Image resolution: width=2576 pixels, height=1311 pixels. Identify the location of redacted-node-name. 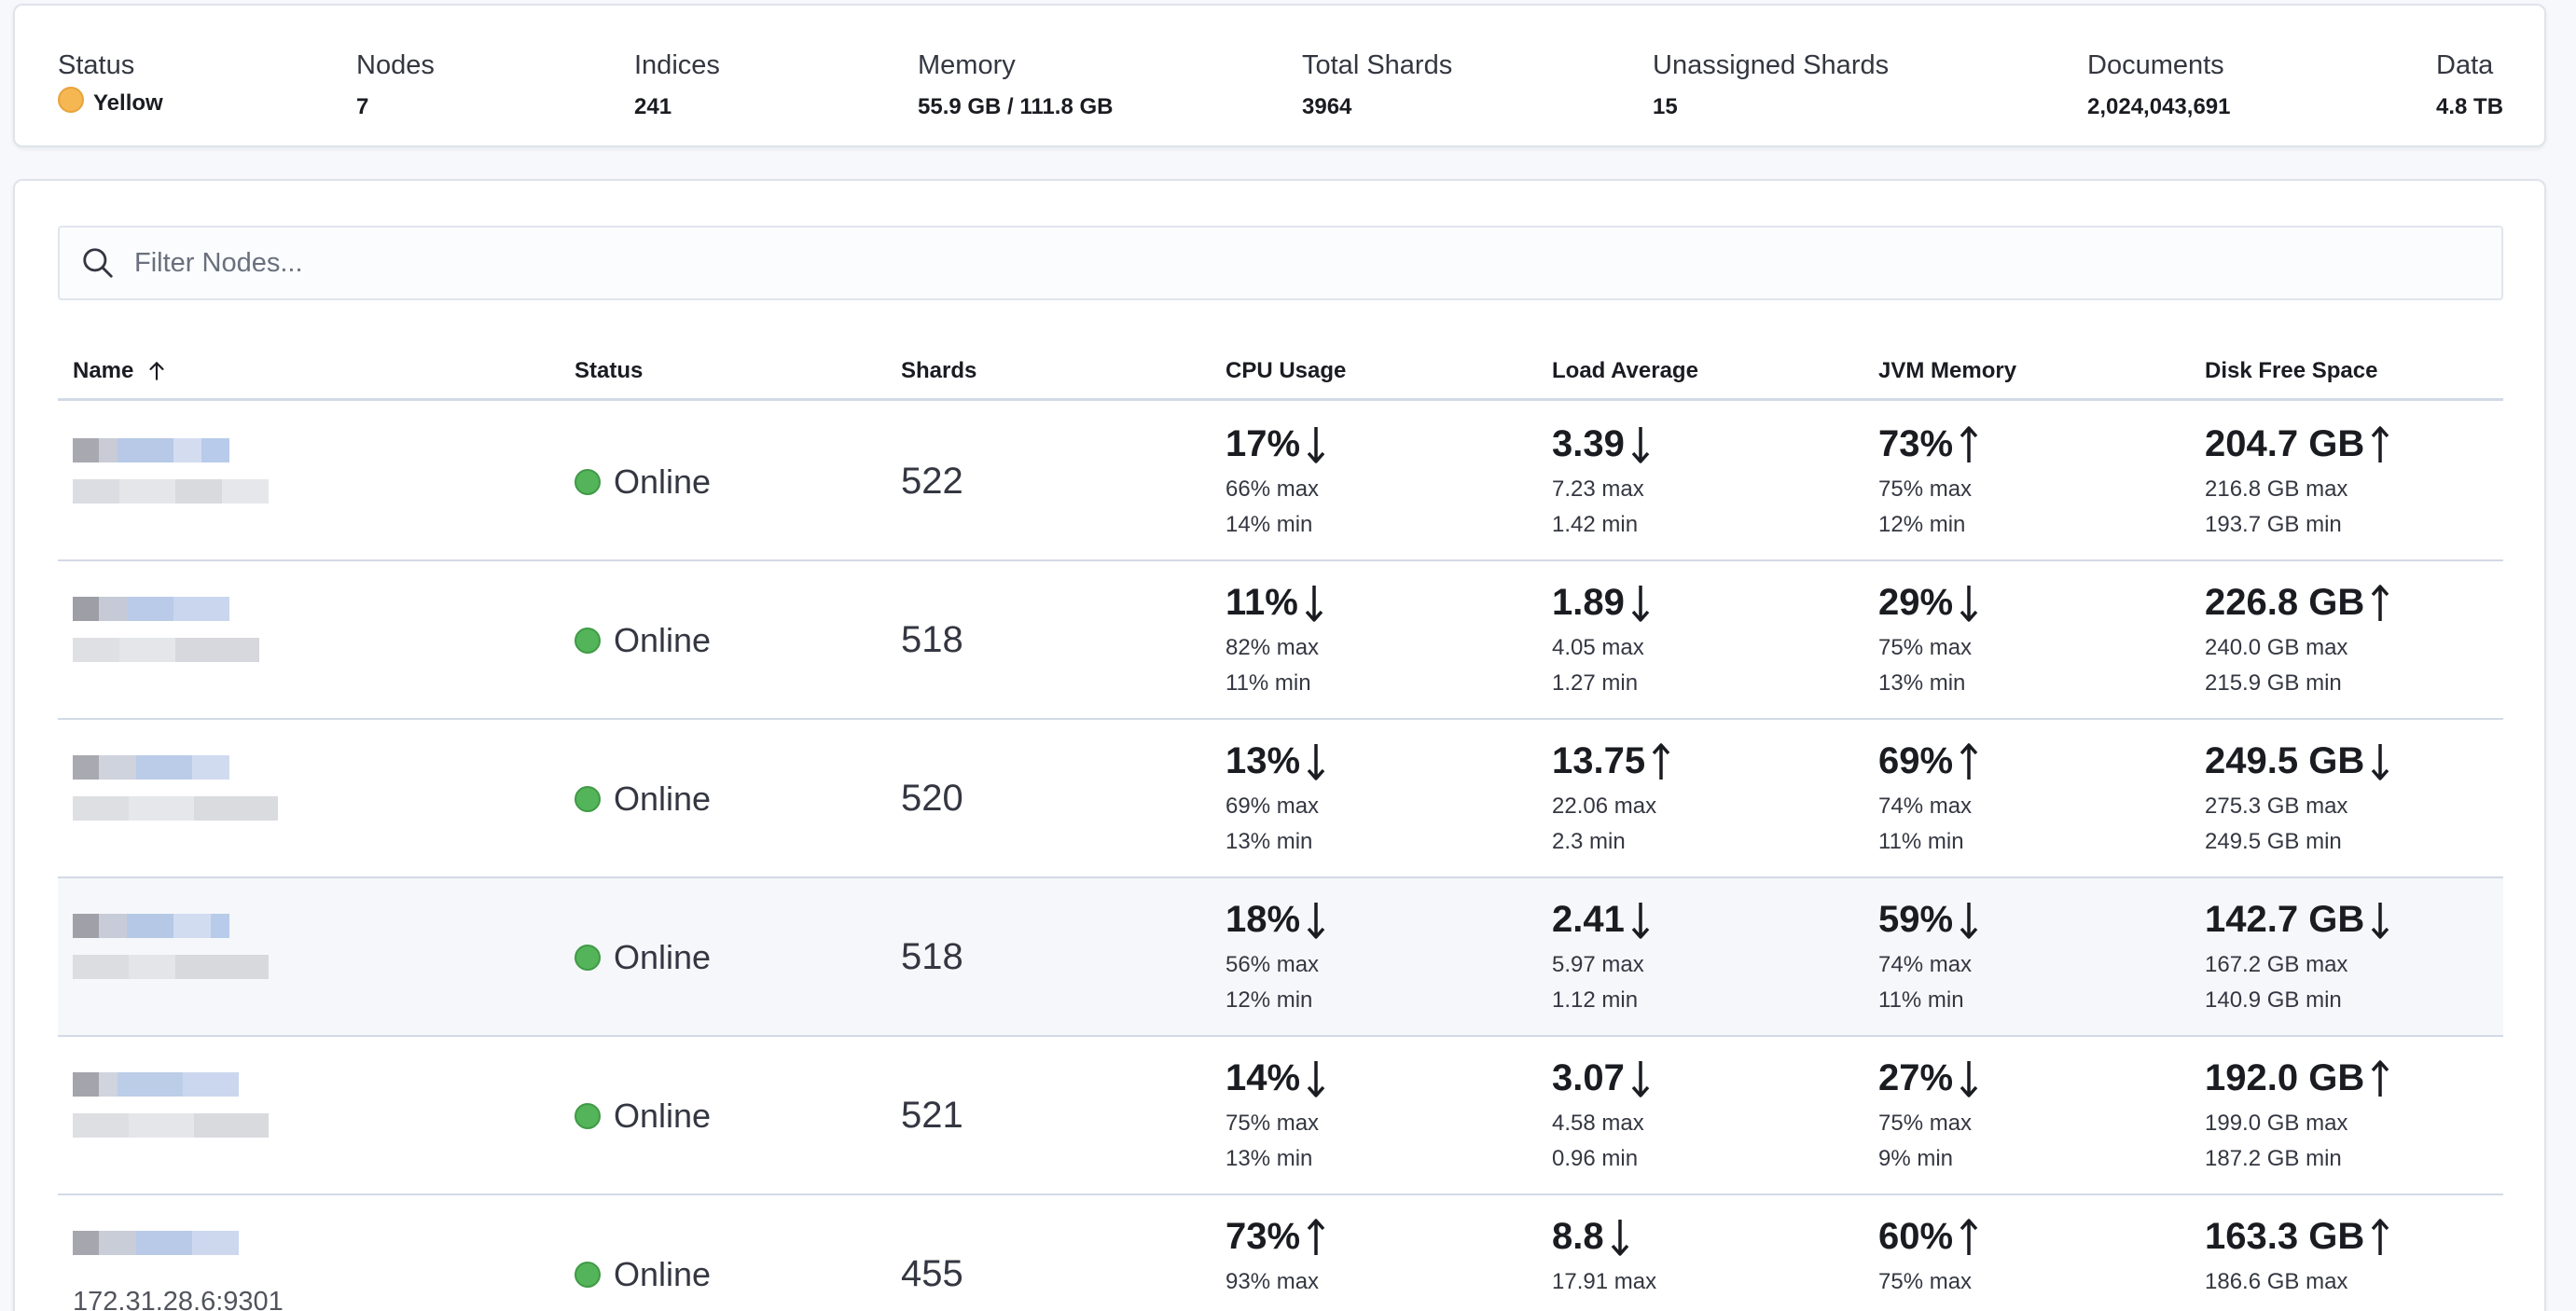
(199, 798).